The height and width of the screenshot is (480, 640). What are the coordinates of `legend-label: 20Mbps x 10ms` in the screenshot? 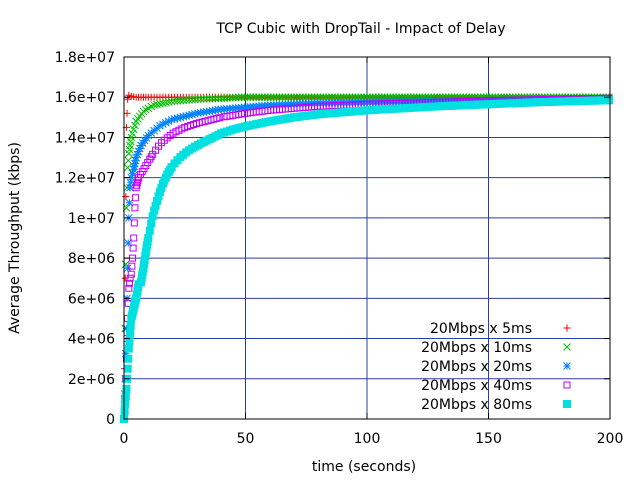 It's located at (476, 348).